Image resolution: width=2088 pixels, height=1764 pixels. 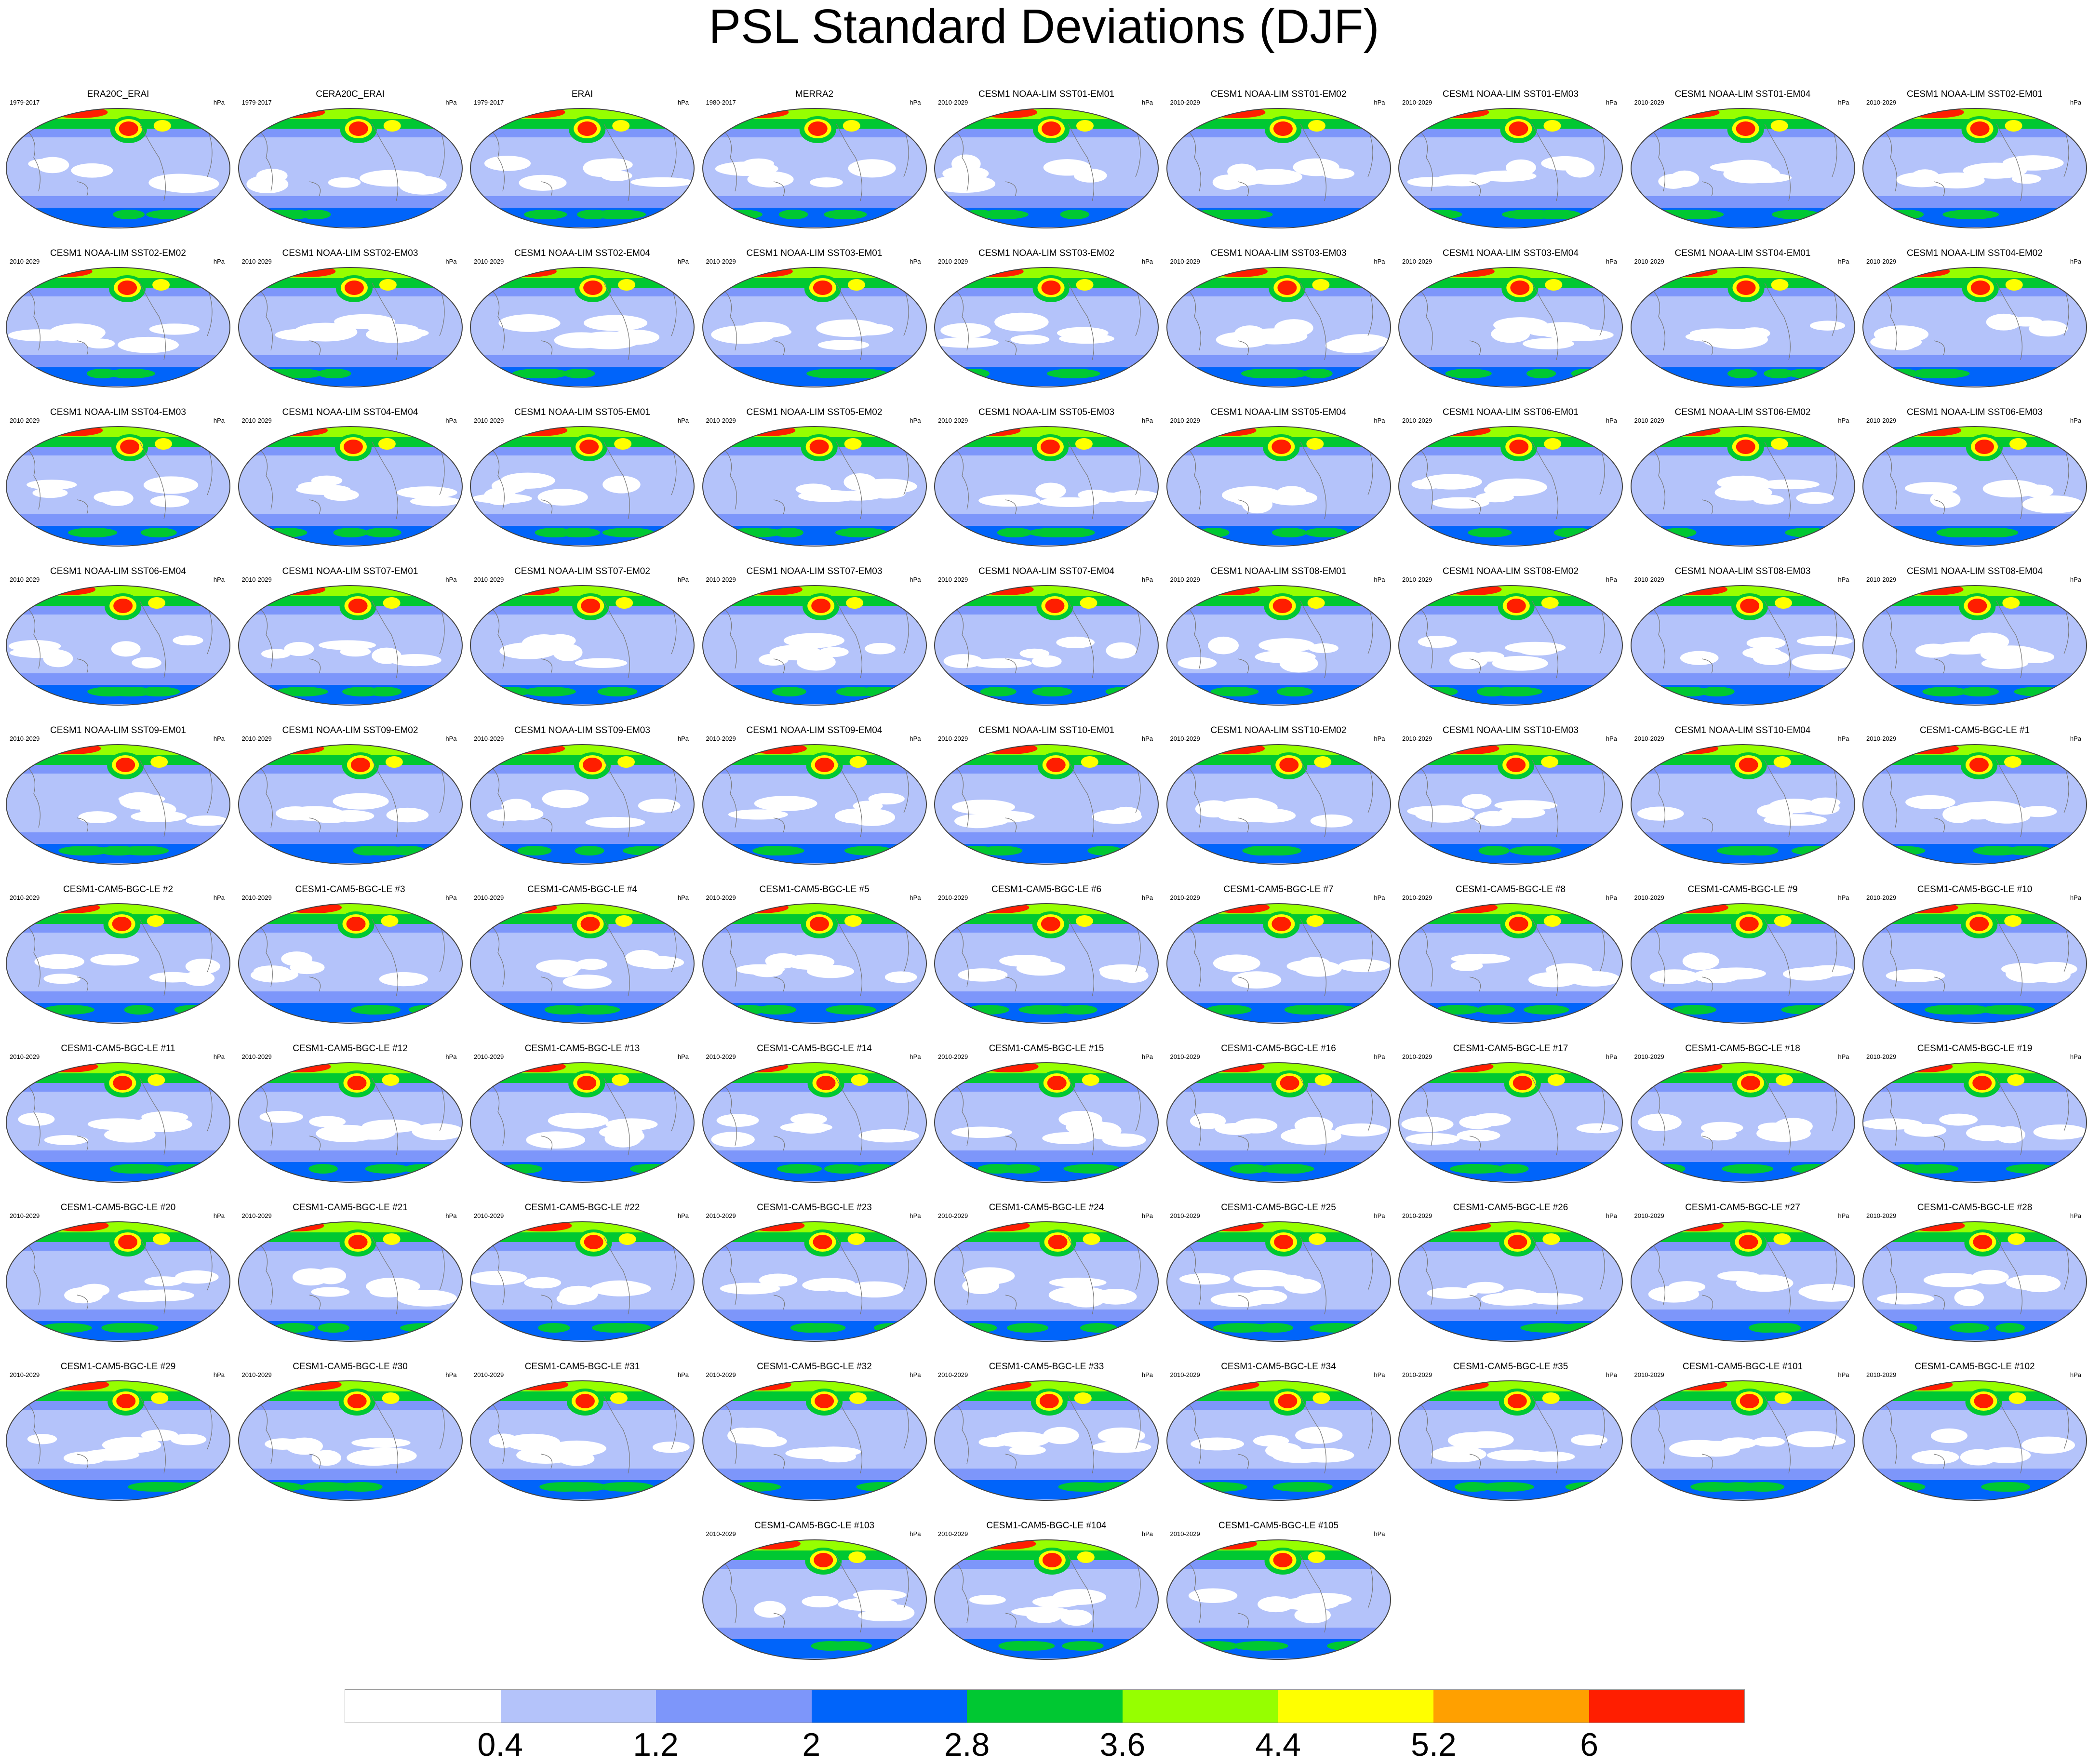 What do you see at coordinates (1510, 889) in the screenshot?
I see `panel-title: CESM1-CAM5-BGC-LE #8` at bounding box center [1510, 889].